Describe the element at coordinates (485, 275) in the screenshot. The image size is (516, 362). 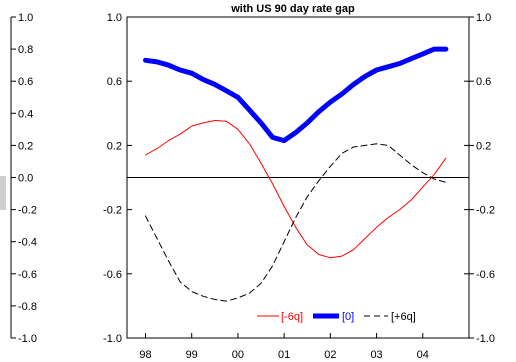
I see `right-axis-tick-label: -0.6` at that location.